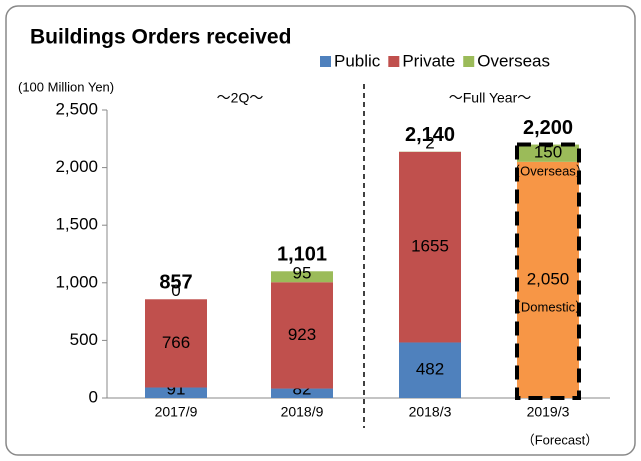  Describe the element at coordinates (548, 128) in the screenshot. I see `total-label: 2,200` at that location.